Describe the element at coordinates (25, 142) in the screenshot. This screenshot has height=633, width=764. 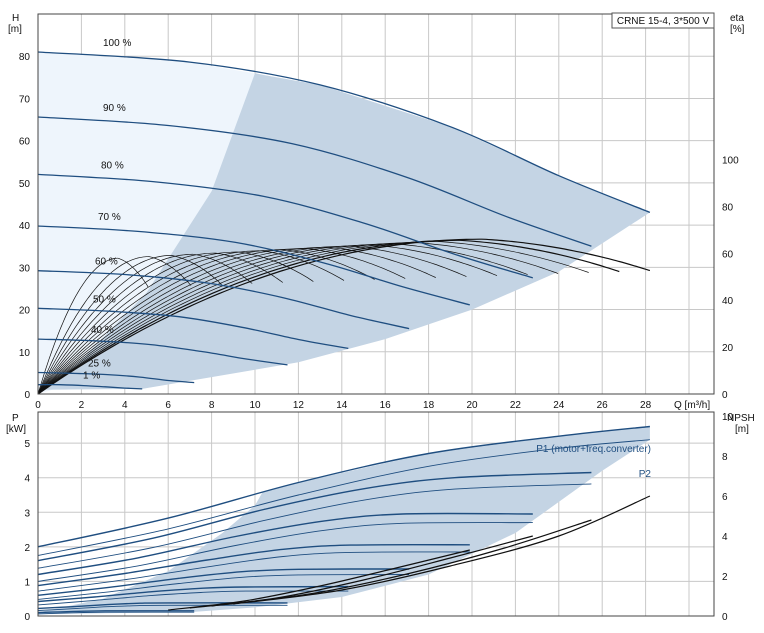
I see `head-tick-label: 60` at that location.